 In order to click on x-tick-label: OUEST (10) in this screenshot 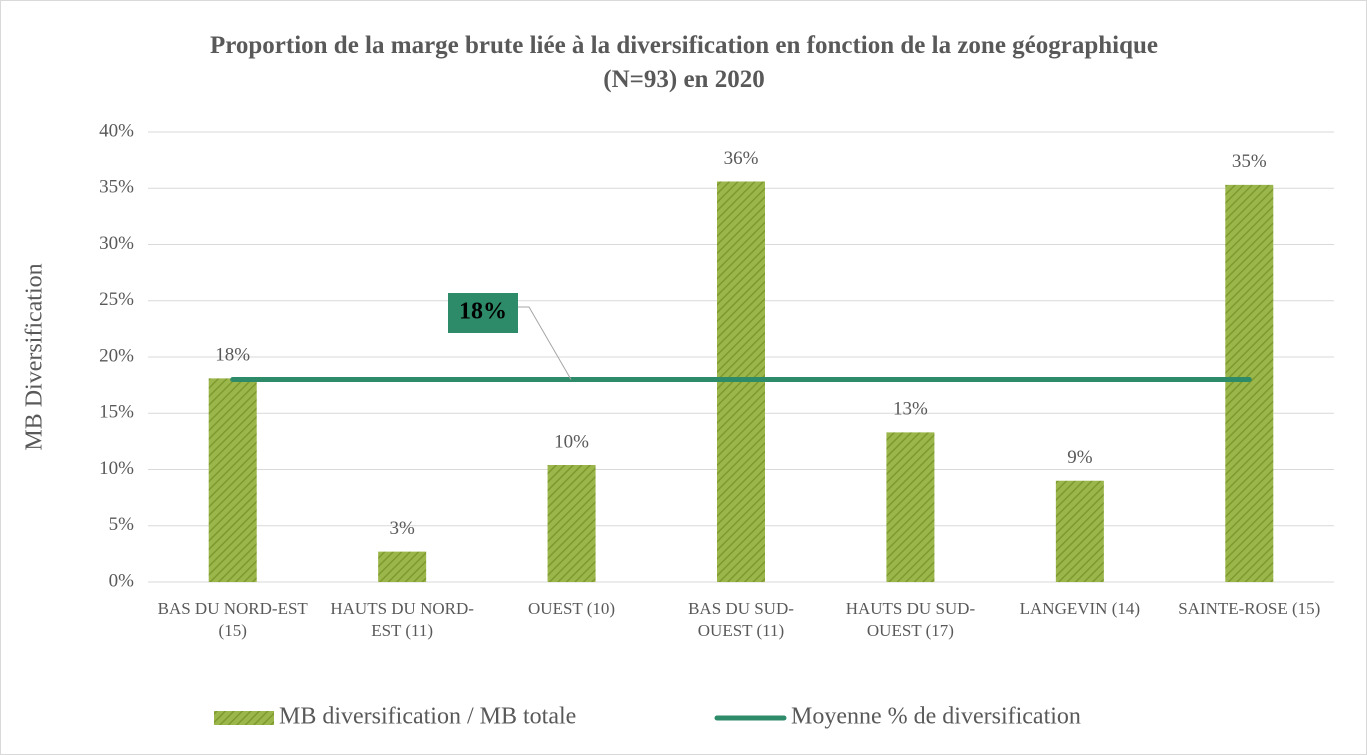, I will do `click(572, 608)`.